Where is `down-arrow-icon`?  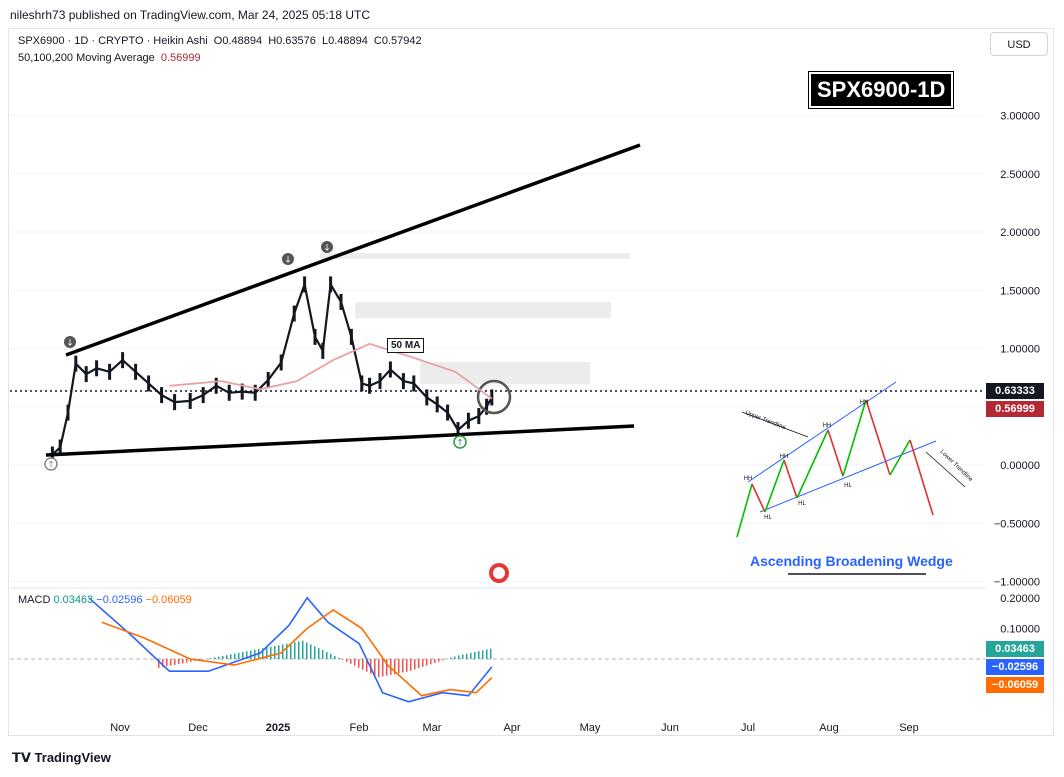 down-arrow-icon is located at coordinates (327, 247).